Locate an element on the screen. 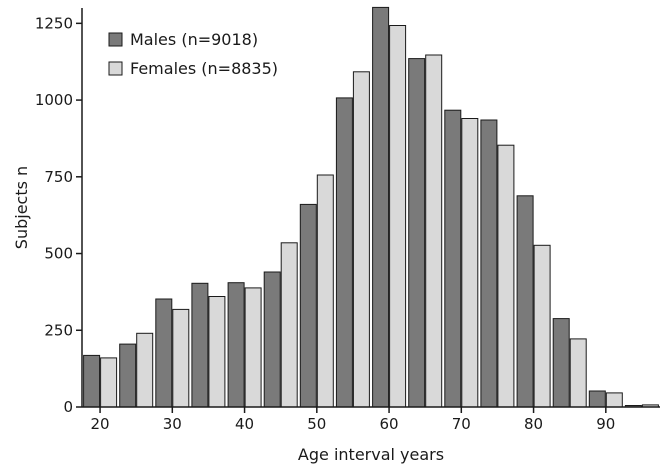 This screenshot has width=668, height=464. x-tick-label-30: 30 is located at coordinates (172, 424).